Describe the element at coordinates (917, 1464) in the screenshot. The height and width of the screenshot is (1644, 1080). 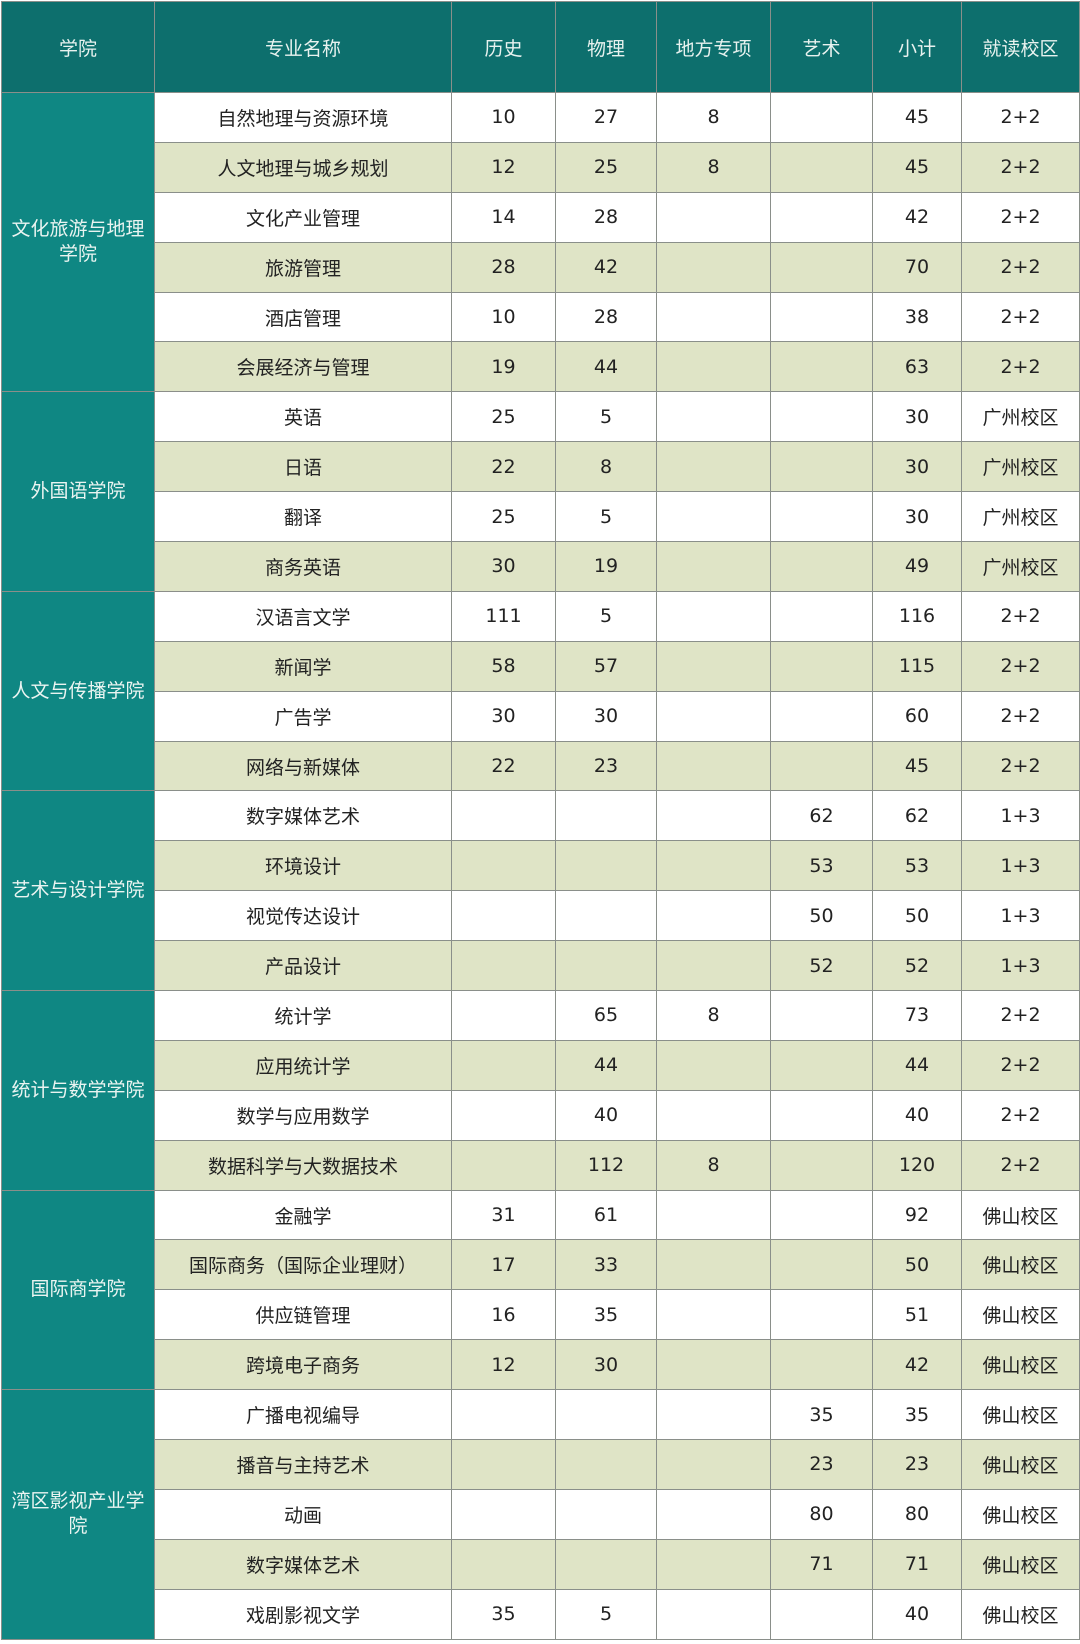
I see `cell-subtotal: 23` at that location.